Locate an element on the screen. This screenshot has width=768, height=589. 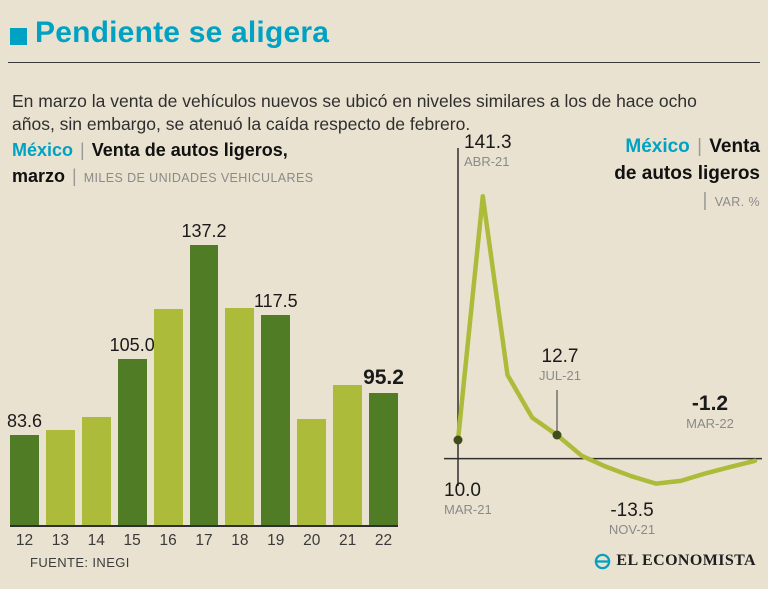
annotation-month: MAR-22 is located at coordinates (710, 424).